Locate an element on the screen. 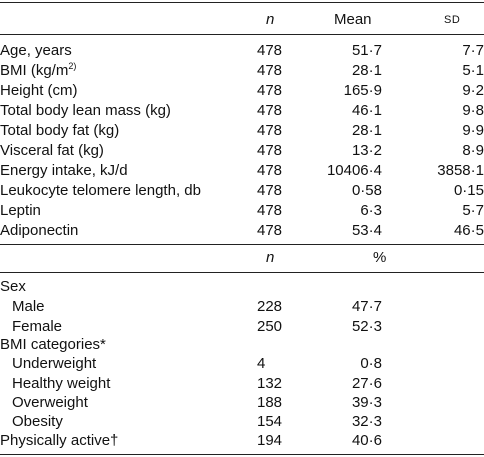 This screenshot has height=457, width=484. sex-heading: Sex is located at coordinates (13, 286).